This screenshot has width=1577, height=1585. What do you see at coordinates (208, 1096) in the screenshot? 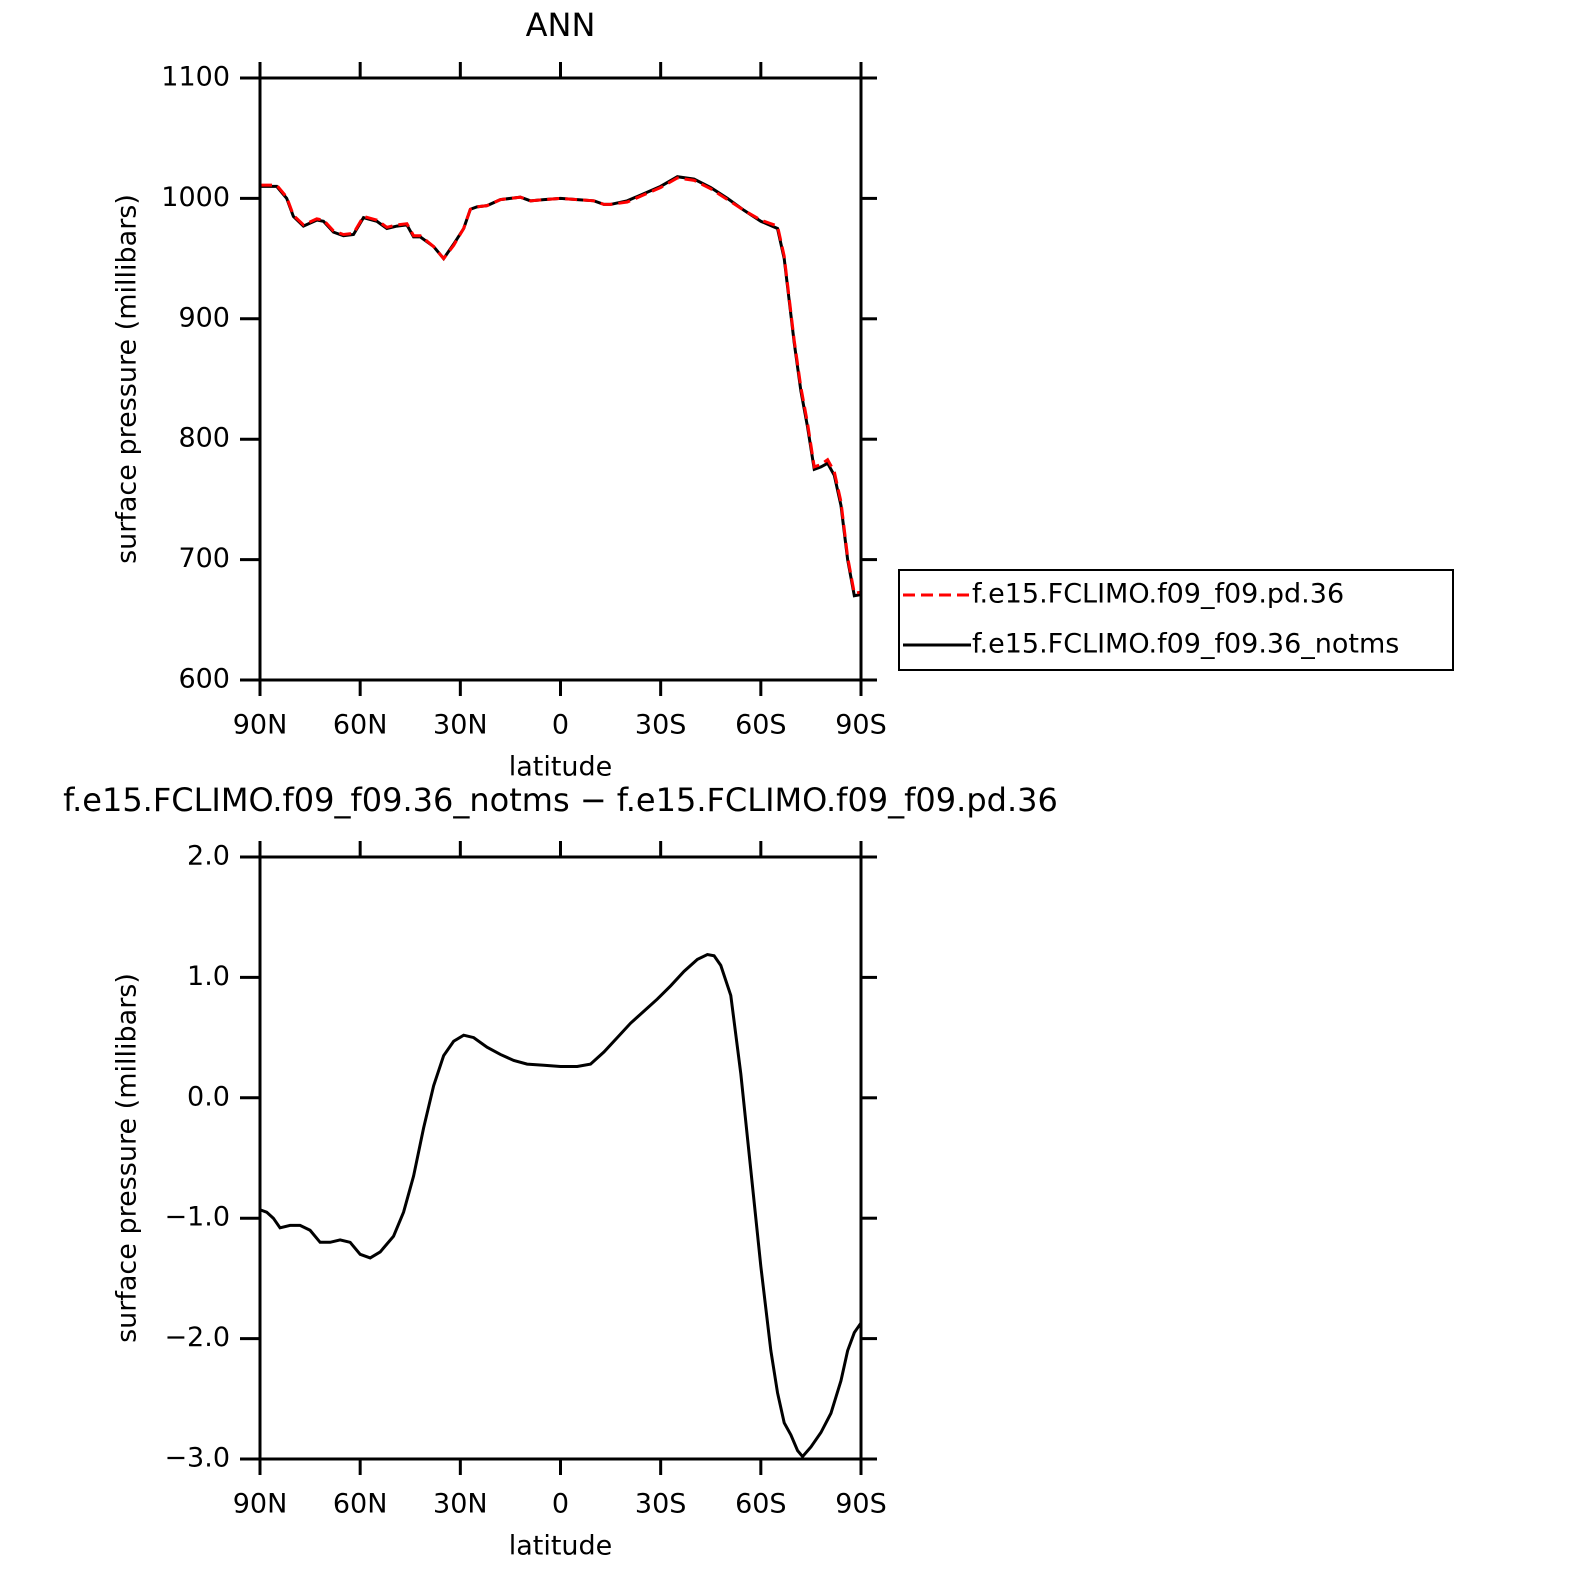
I see `y-tick-label: 0.0` at bounding box center [208, 1096].